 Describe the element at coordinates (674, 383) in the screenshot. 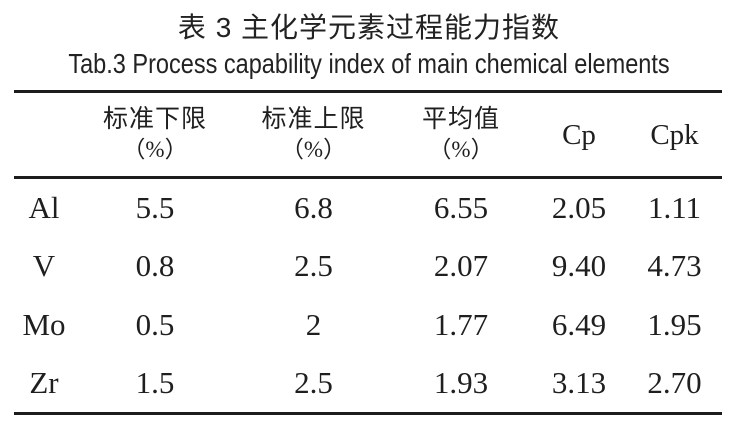

I see `value-cell: 2.70` at that location.